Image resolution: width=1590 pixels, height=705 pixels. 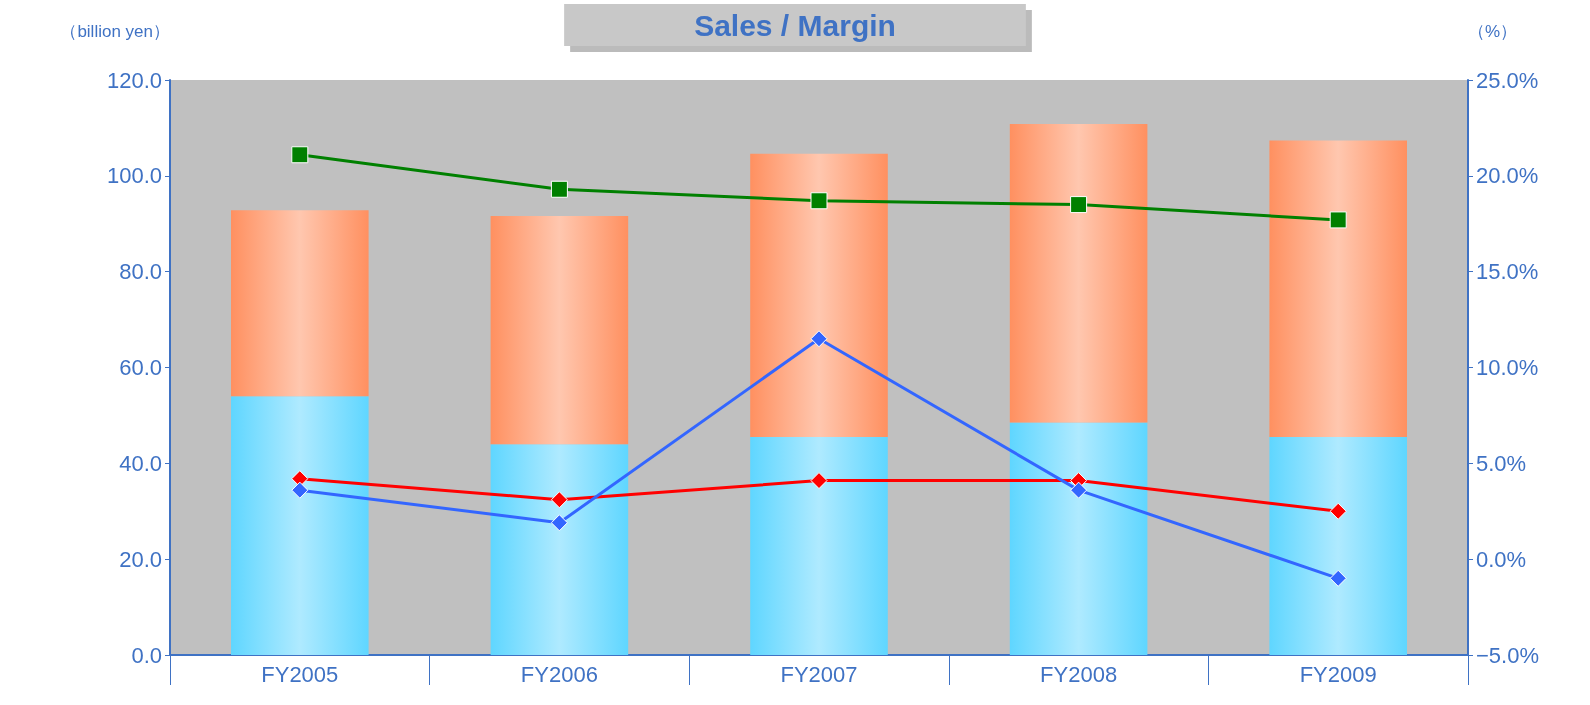 I want to click on y-tick-label: 120.0, so click(x=134, y=80).